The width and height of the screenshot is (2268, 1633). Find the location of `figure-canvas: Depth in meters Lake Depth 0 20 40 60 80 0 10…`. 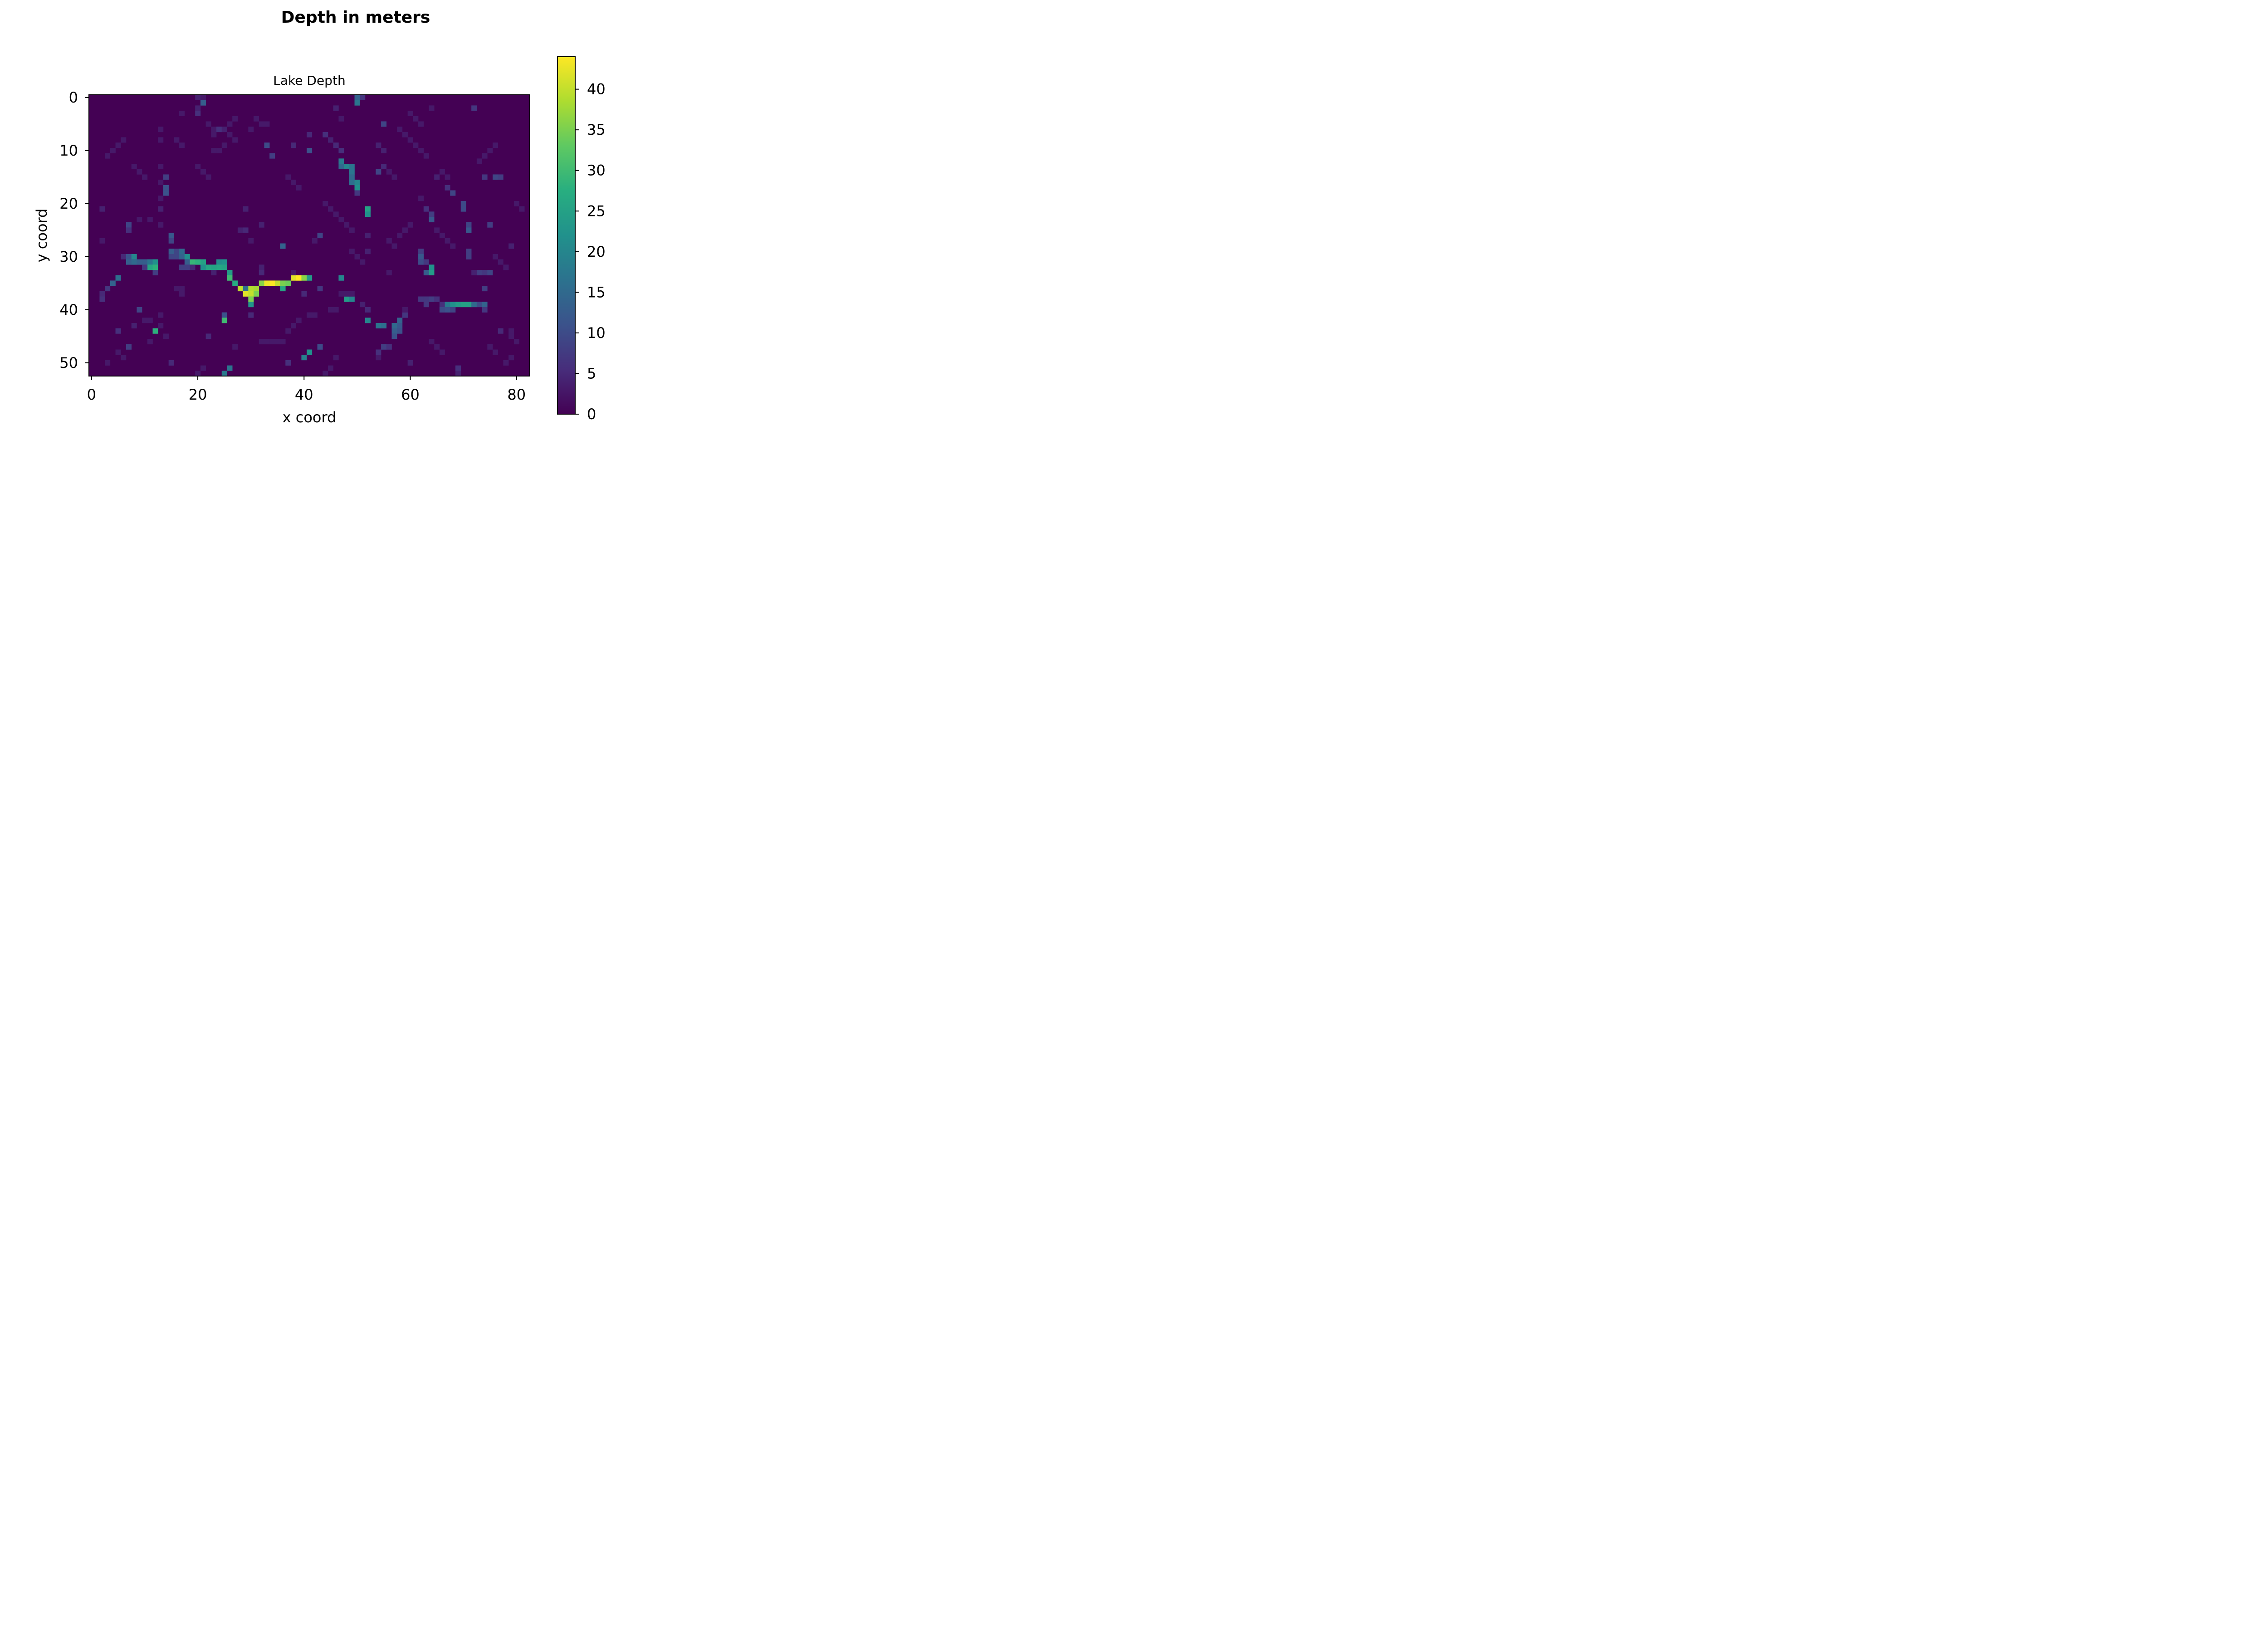

figure-canvas: Depth in meters Lake Depth 0 20 40 60 80 0 10… is located at coordinates (319, 217).